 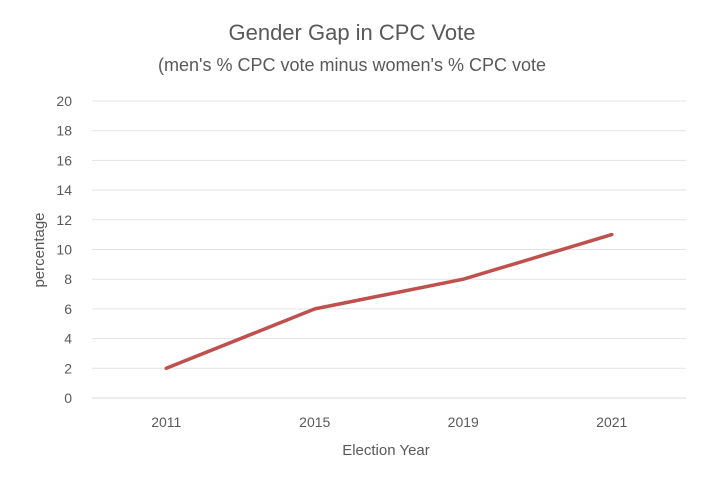 I want to click on y-tick-label: 4, so click(x=68, y=339).